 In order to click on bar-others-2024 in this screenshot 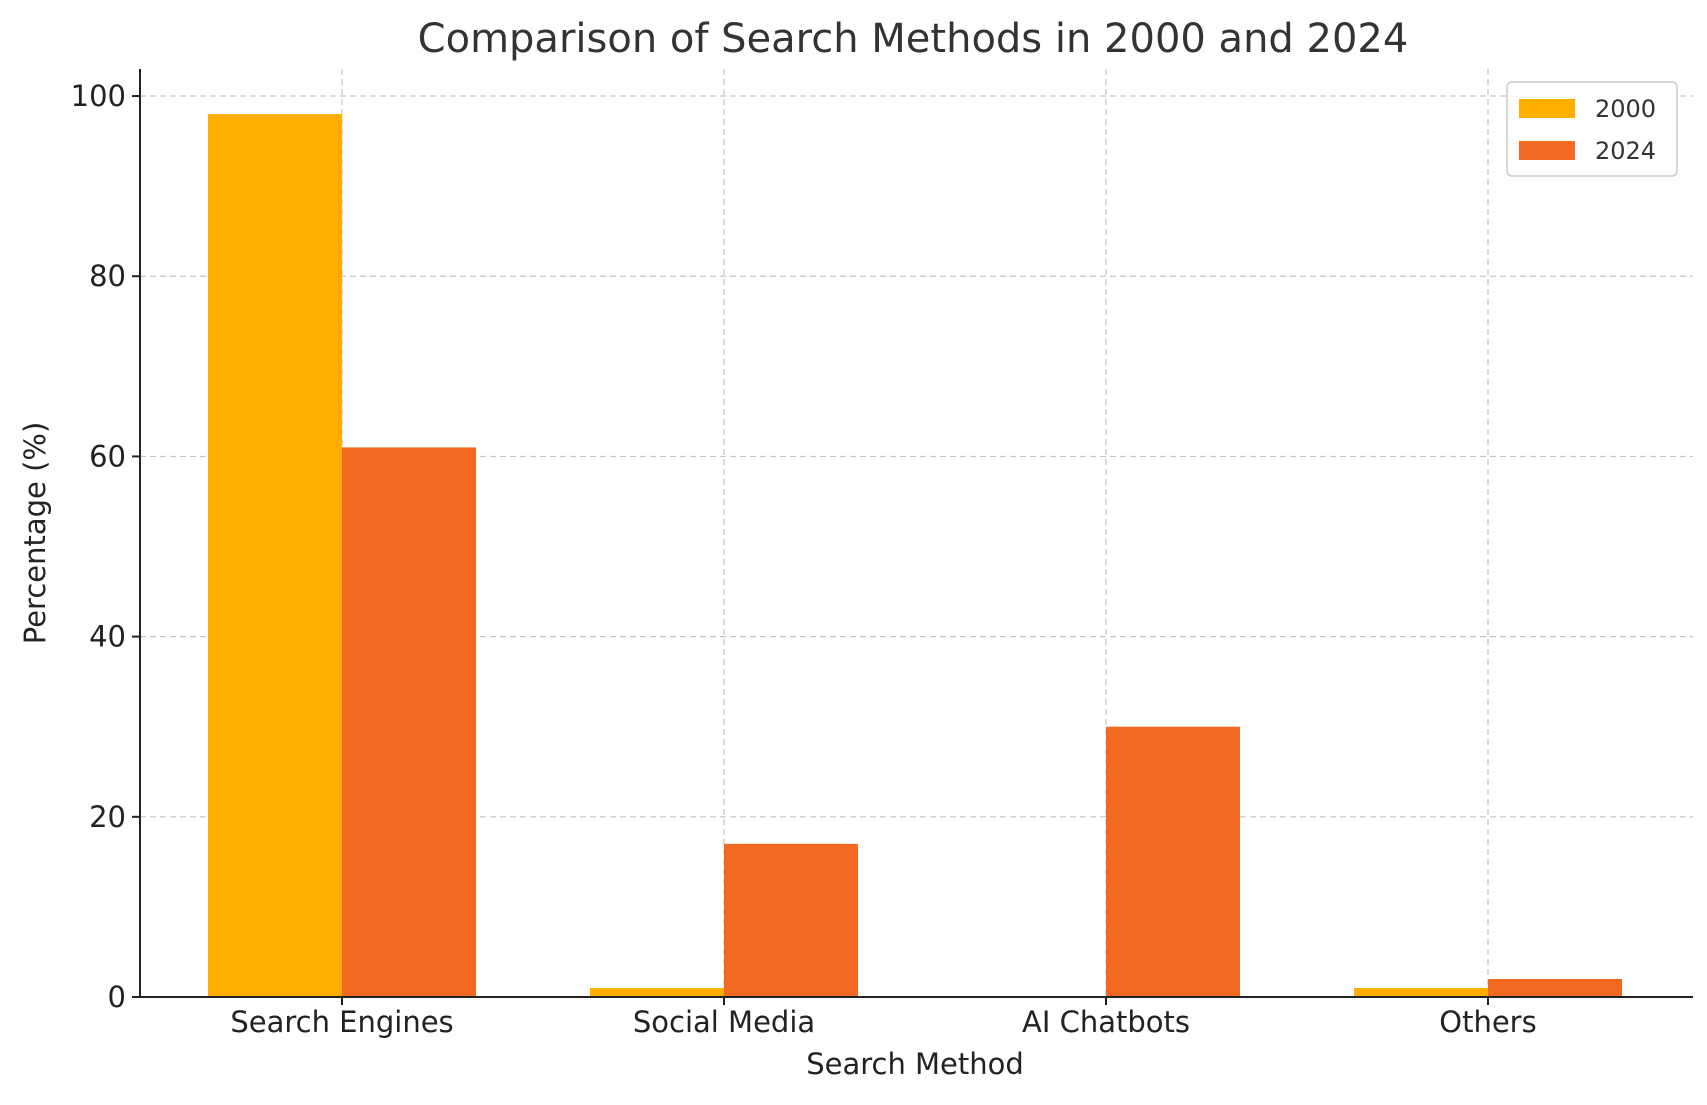, I will do `click(1555, 987)`.